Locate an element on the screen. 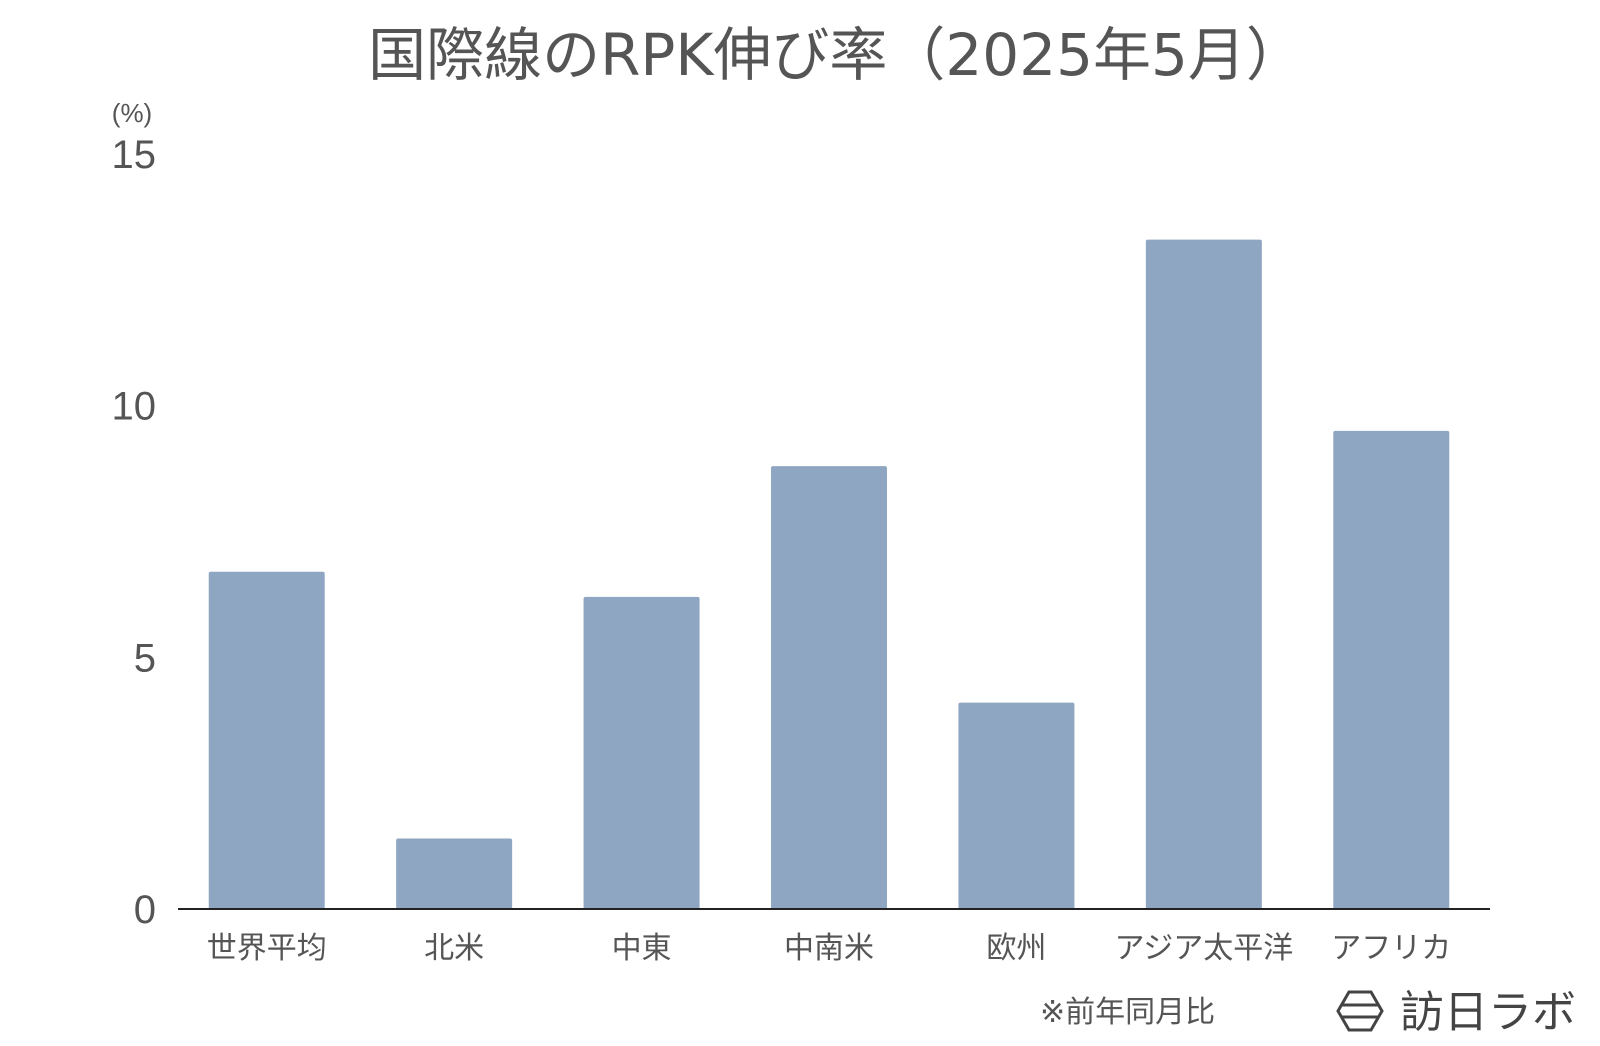  y-axis-ticks: 0 5 10 15 is located at coordinates (134, 532).